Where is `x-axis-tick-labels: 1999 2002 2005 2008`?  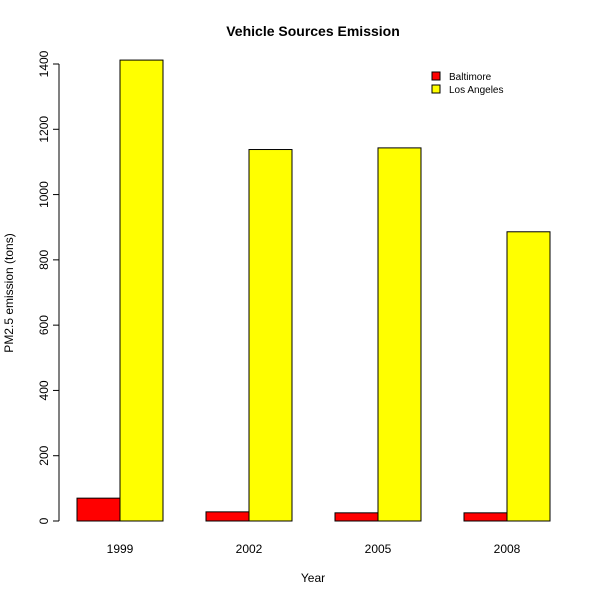
x-axis-tick-labels: 1999 2002 2005 2008 is located at coordinates (314, 549).